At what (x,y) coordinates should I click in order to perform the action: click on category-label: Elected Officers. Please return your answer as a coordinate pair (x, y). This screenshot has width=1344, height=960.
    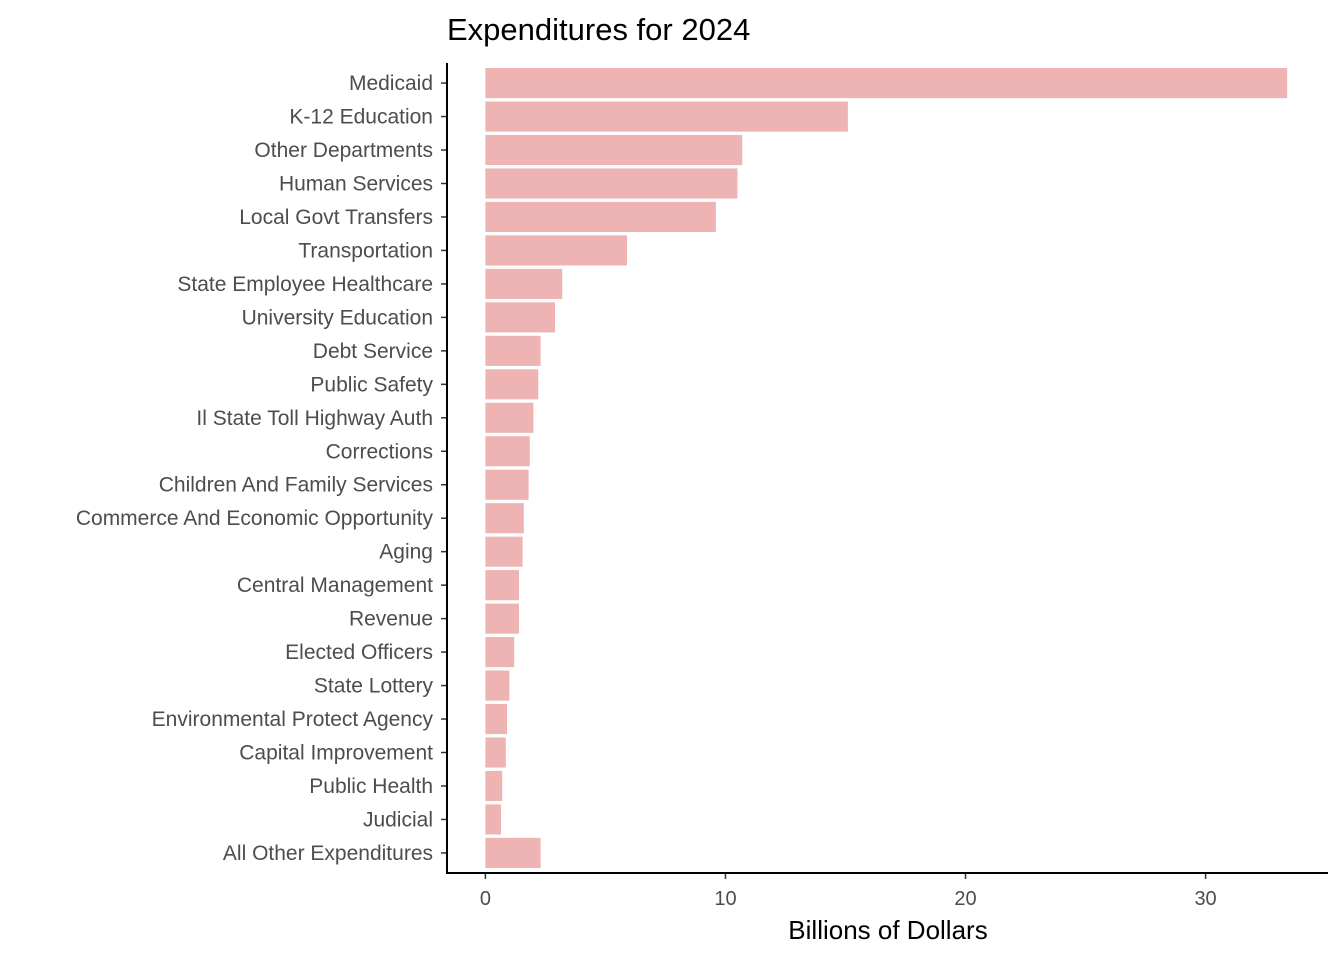
    Looking at the image, I should click on (359, 652).